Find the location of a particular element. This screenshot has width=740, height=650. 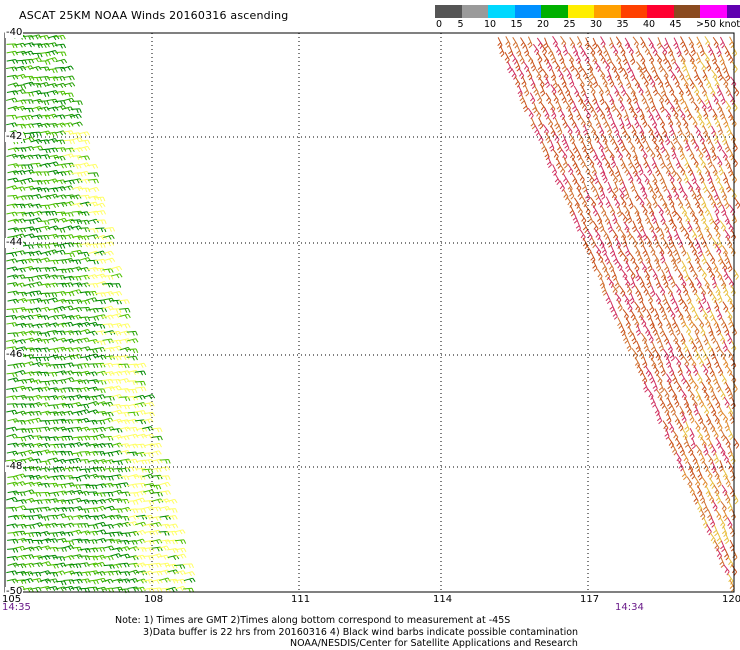

longitude-label: 111 is located at coordinates (301, 599).